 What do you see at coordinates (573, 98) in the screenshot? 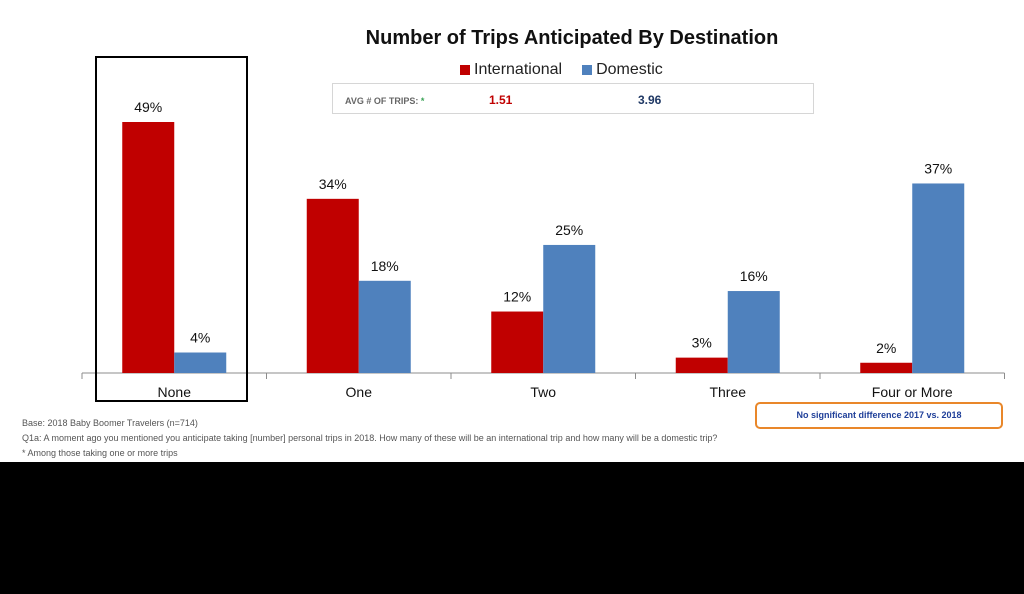
I see `avg-trips-box: AVG # OF TRIPS: * 1.51 3.96` at bounding box center [573, 98].